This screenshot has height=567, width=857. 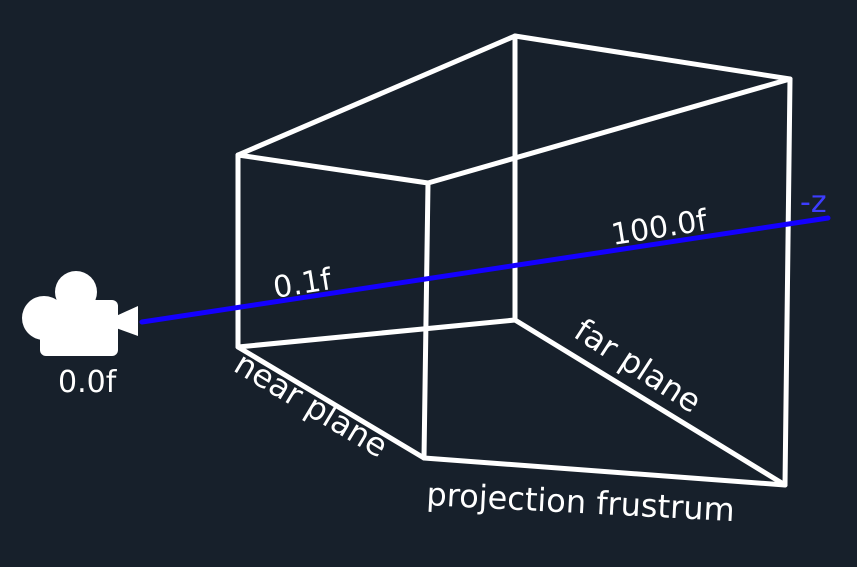 What do you see at coordinates (652, 57) in the screenshot?
I see `frustum-edge-far-top-back` at bounding box center [652, 57].